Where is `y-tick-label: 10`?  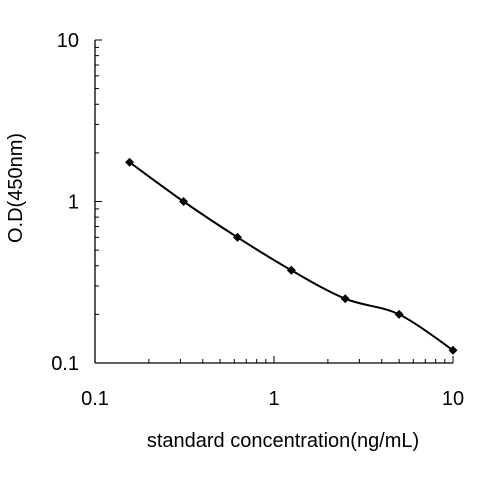
y-tick-label: 10 is located at coordinates (68, 41).